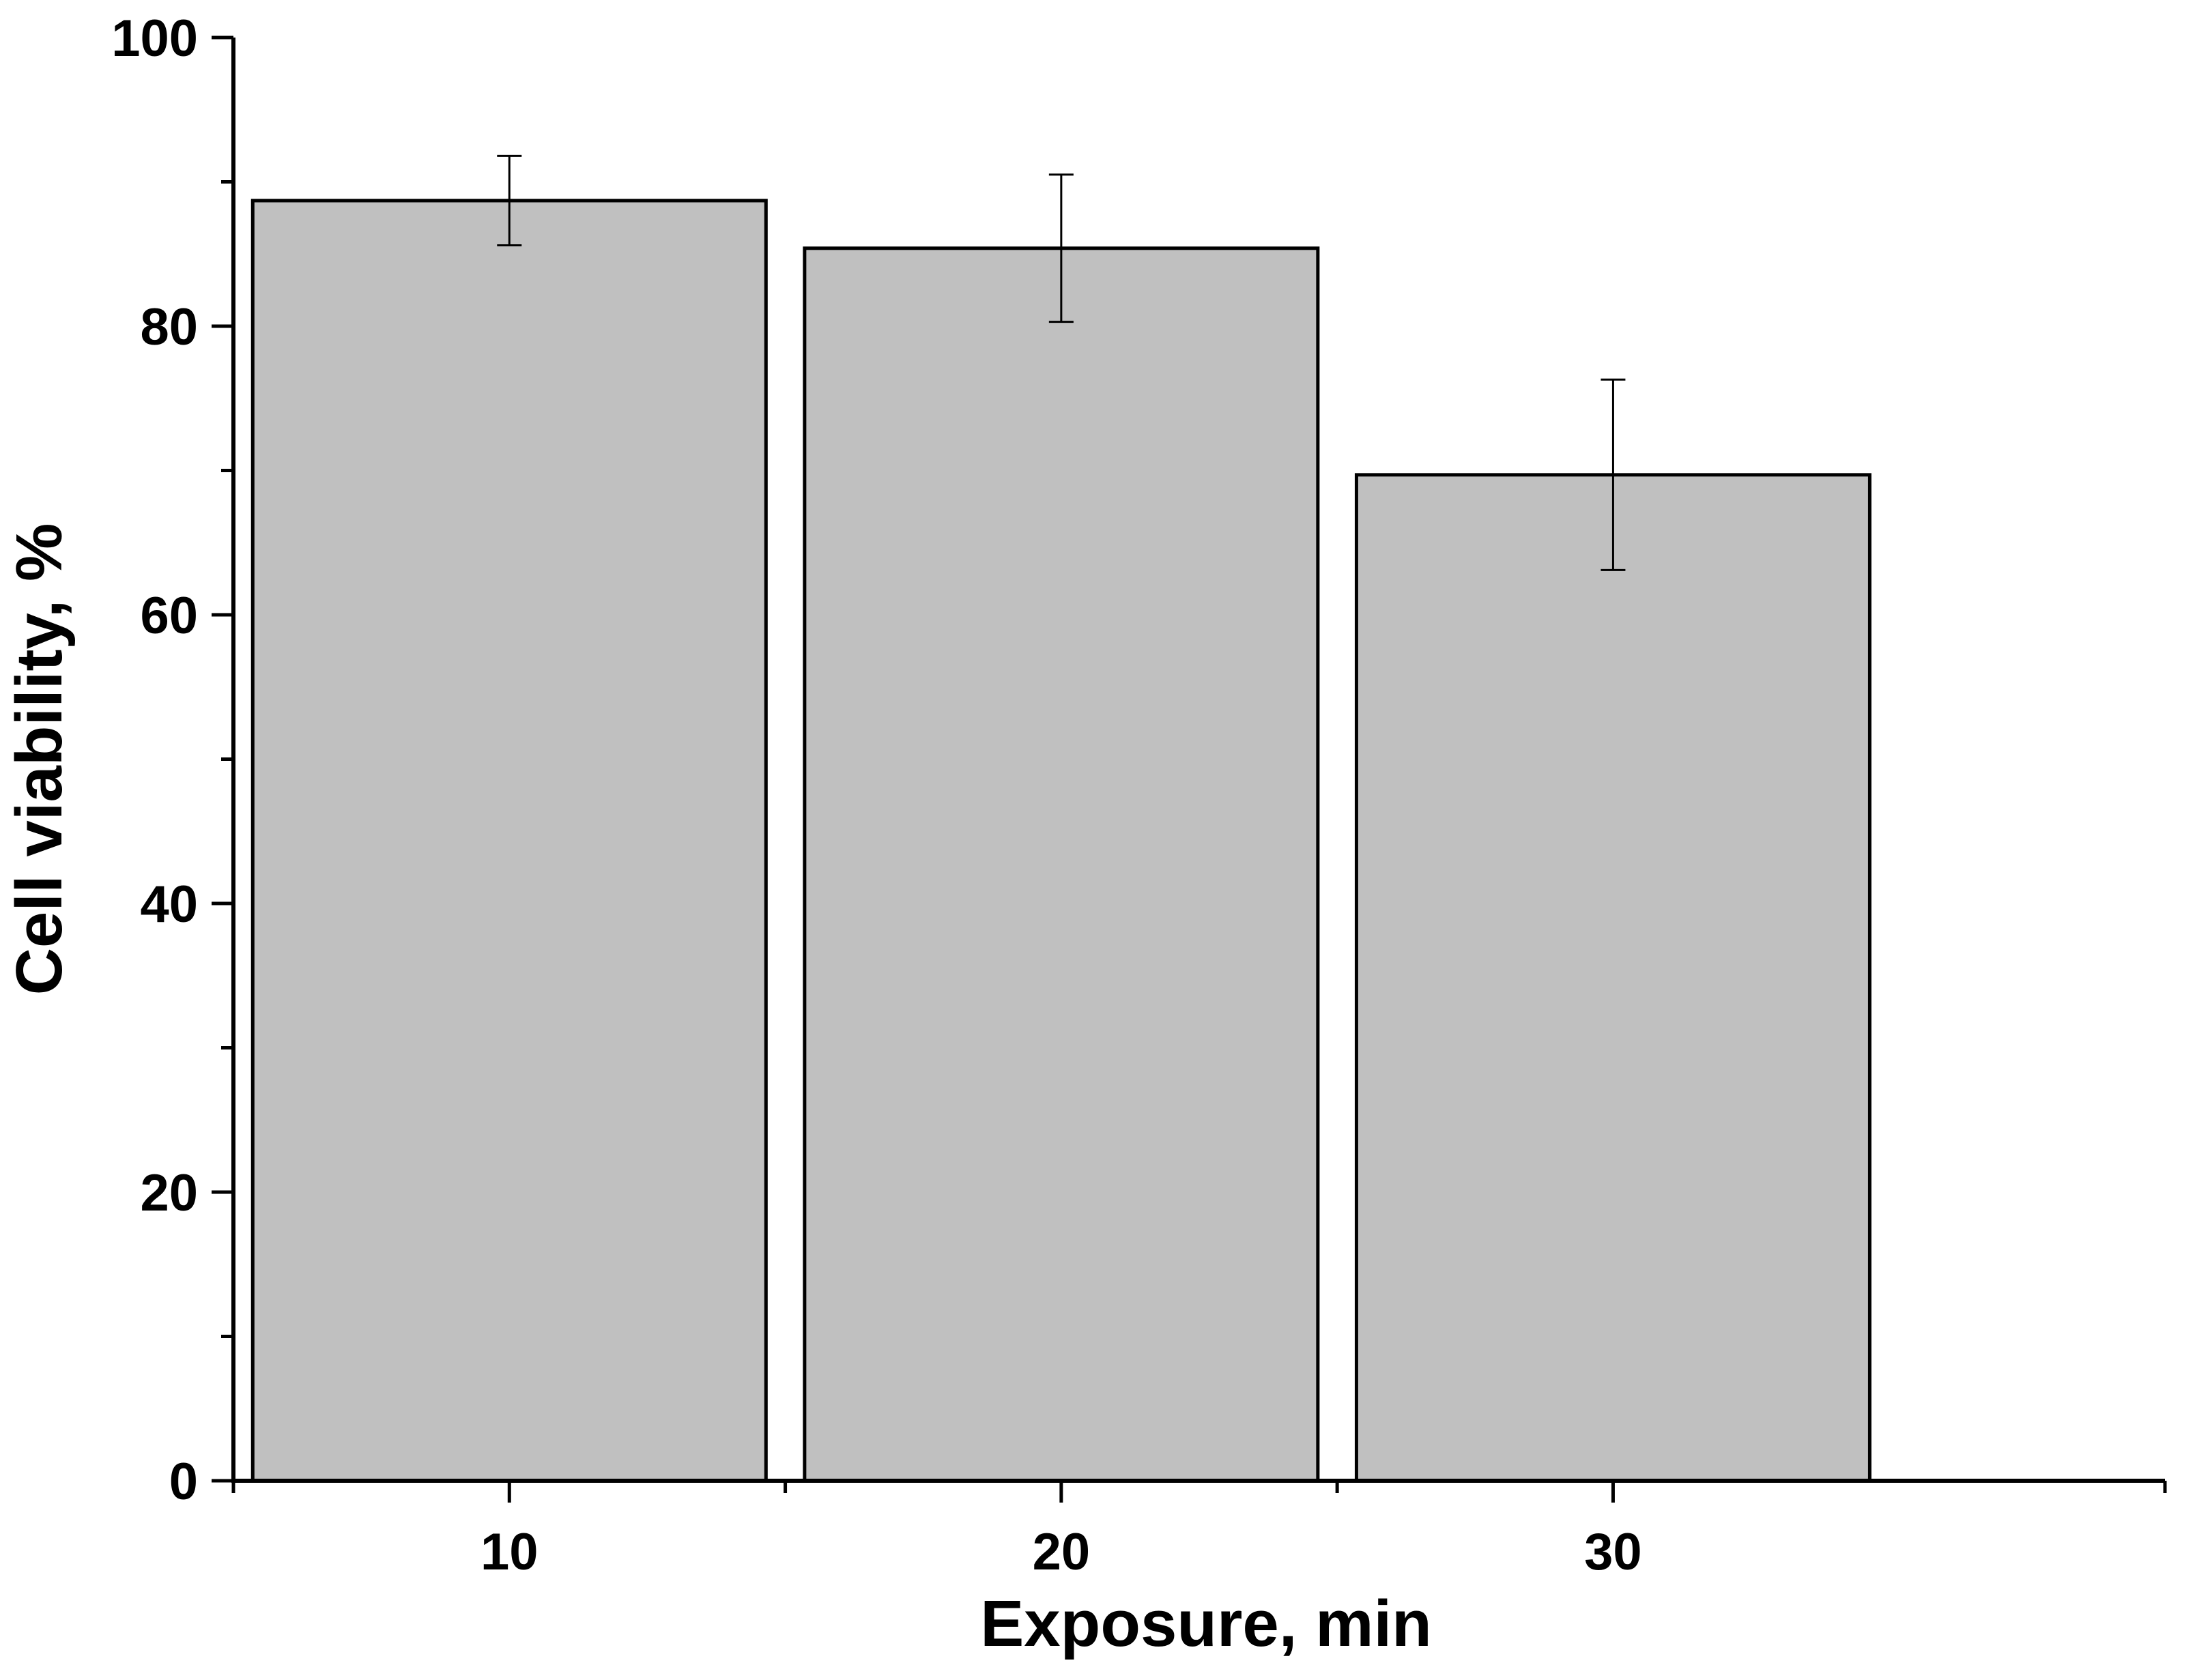 The image size is (2195, 1680). I want to click on y-tick-label-40: 40, so click(169, 904).